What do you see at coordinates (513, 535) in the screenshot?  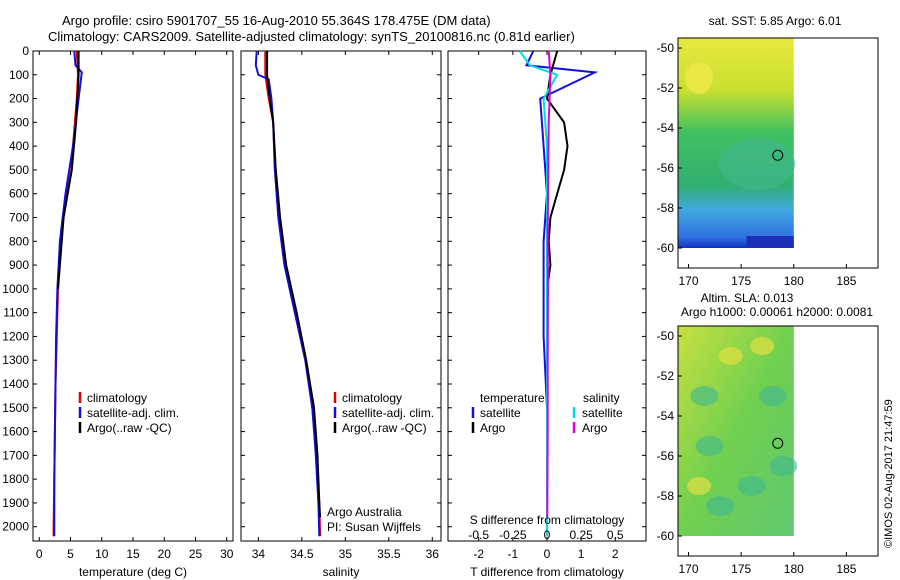 I see `s-tick-label: -0.25` at bounding box center [513, 535].